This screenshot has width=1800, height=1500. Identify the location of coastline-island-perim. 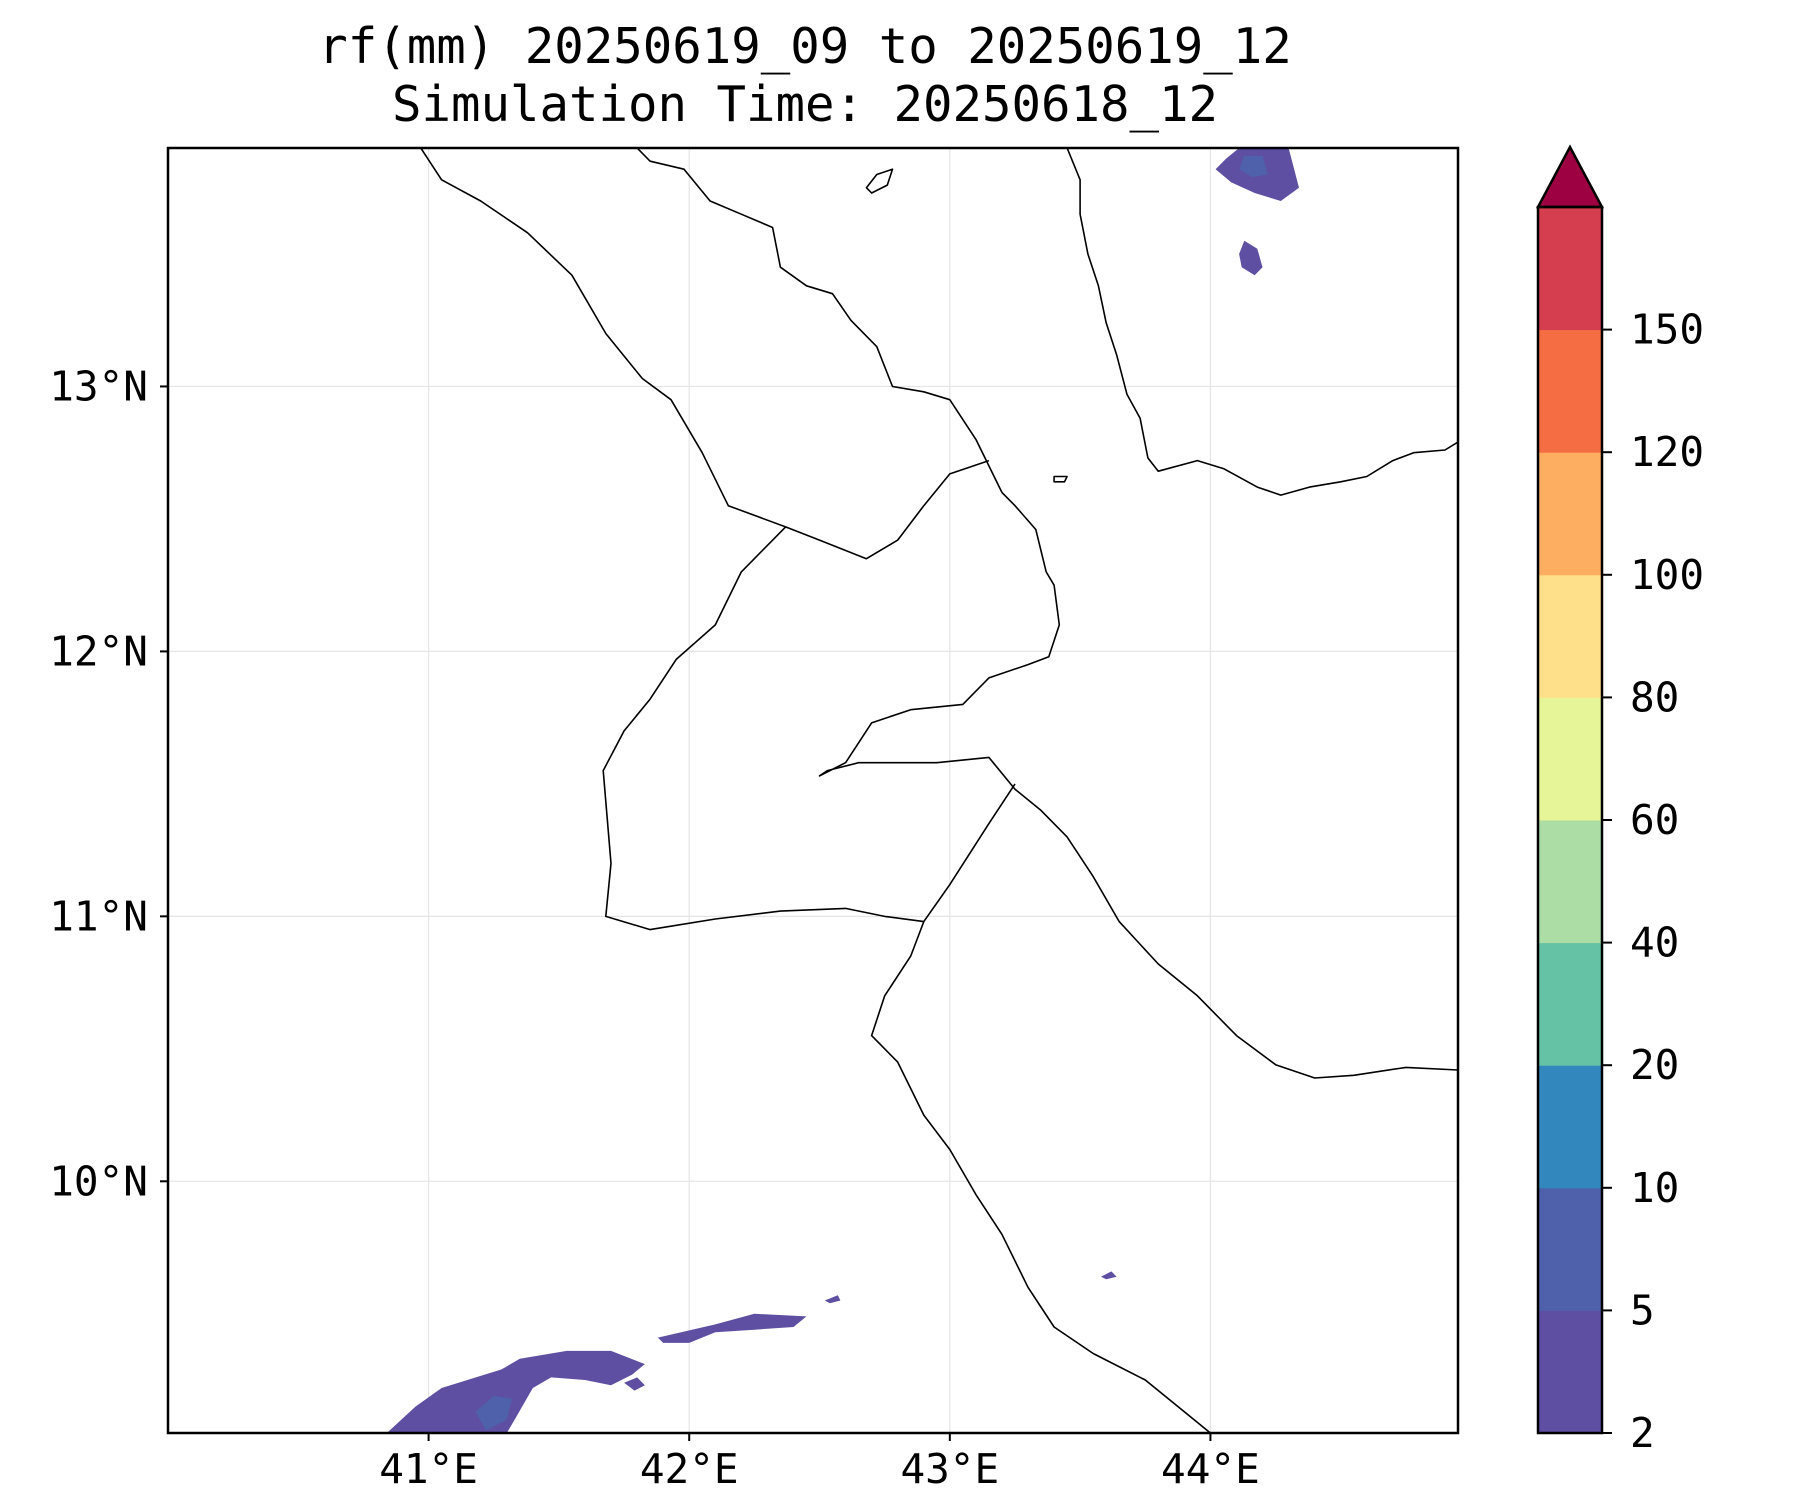
(1060, 479).